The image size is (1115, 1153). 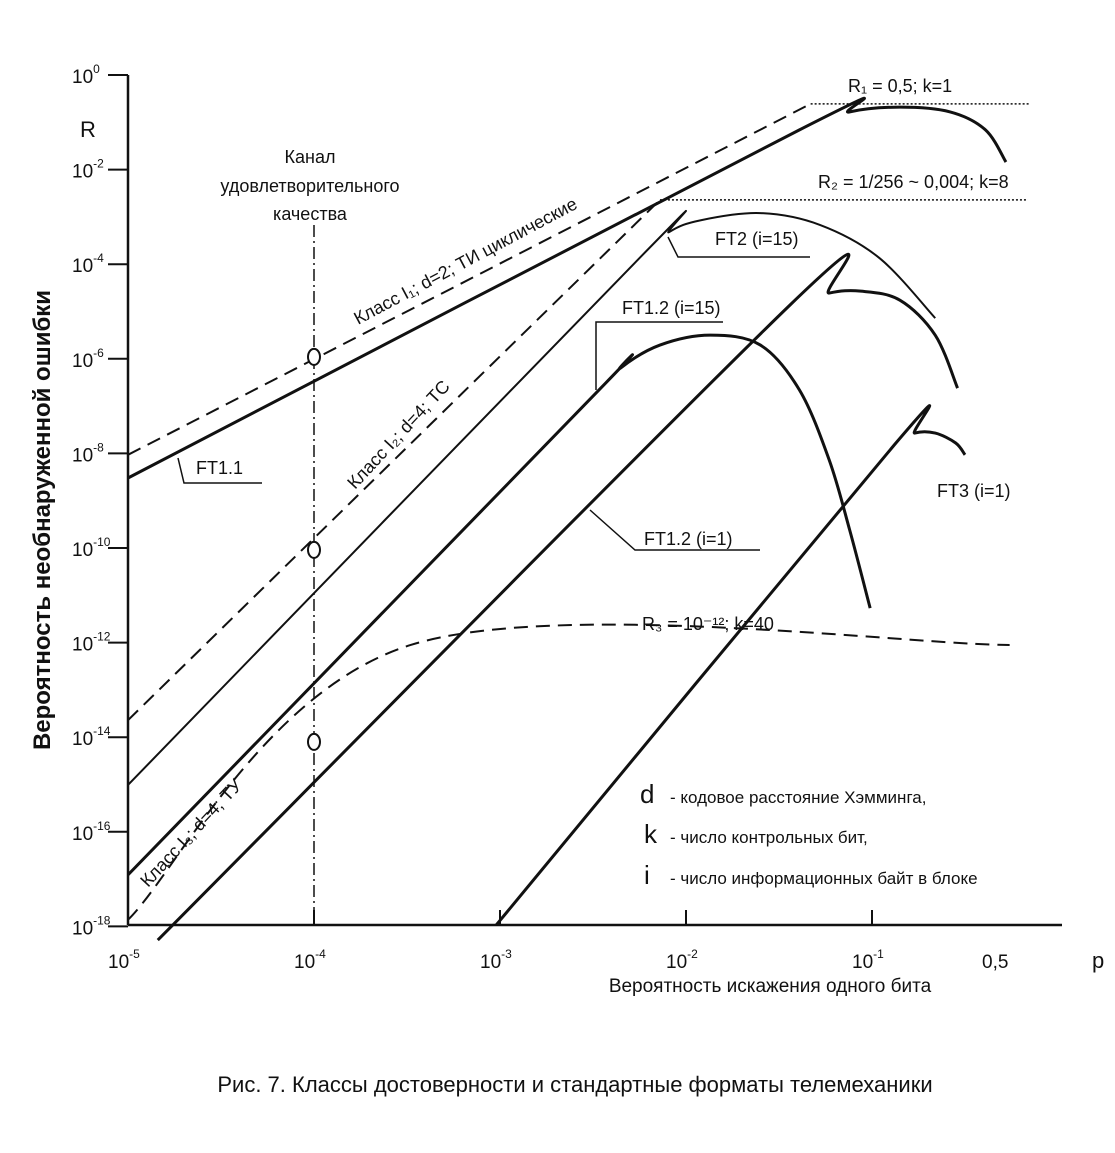 I want to click on y-axis-label: Вероятность необнаруженной ошибки, so click(x=42, y=520).